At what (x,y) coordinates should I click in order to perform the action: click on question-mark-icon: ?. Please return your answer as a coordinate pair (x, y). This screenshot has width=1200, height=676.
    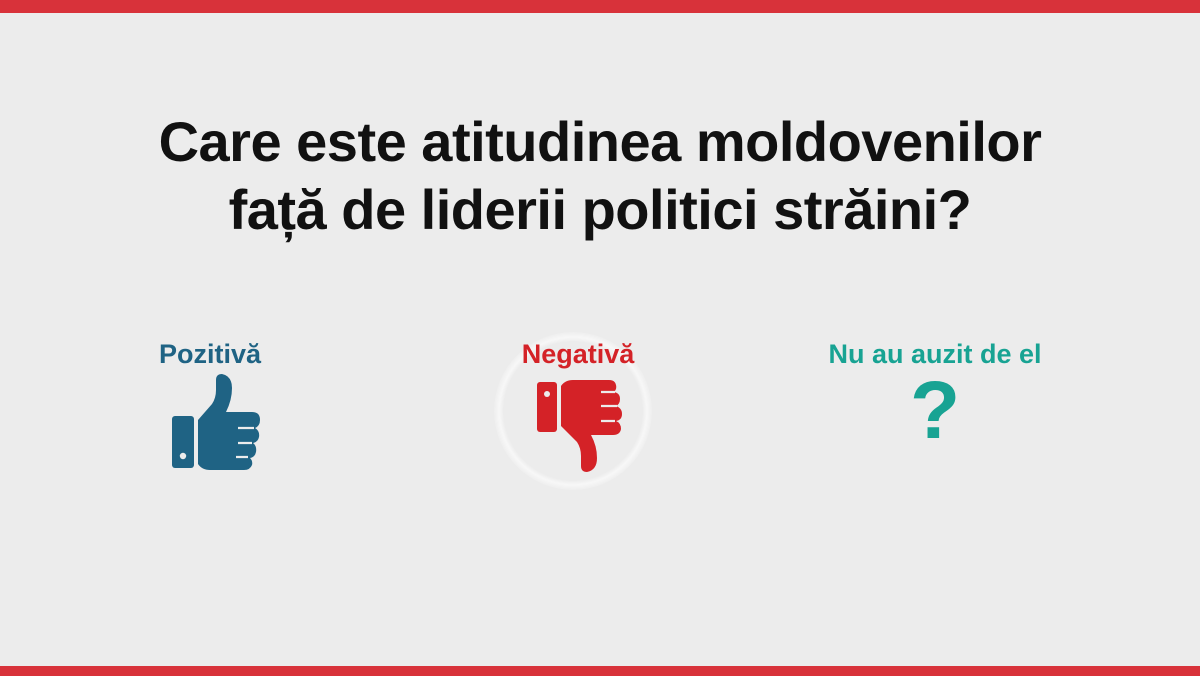
    Looking at the image, I should click on (935, 410).